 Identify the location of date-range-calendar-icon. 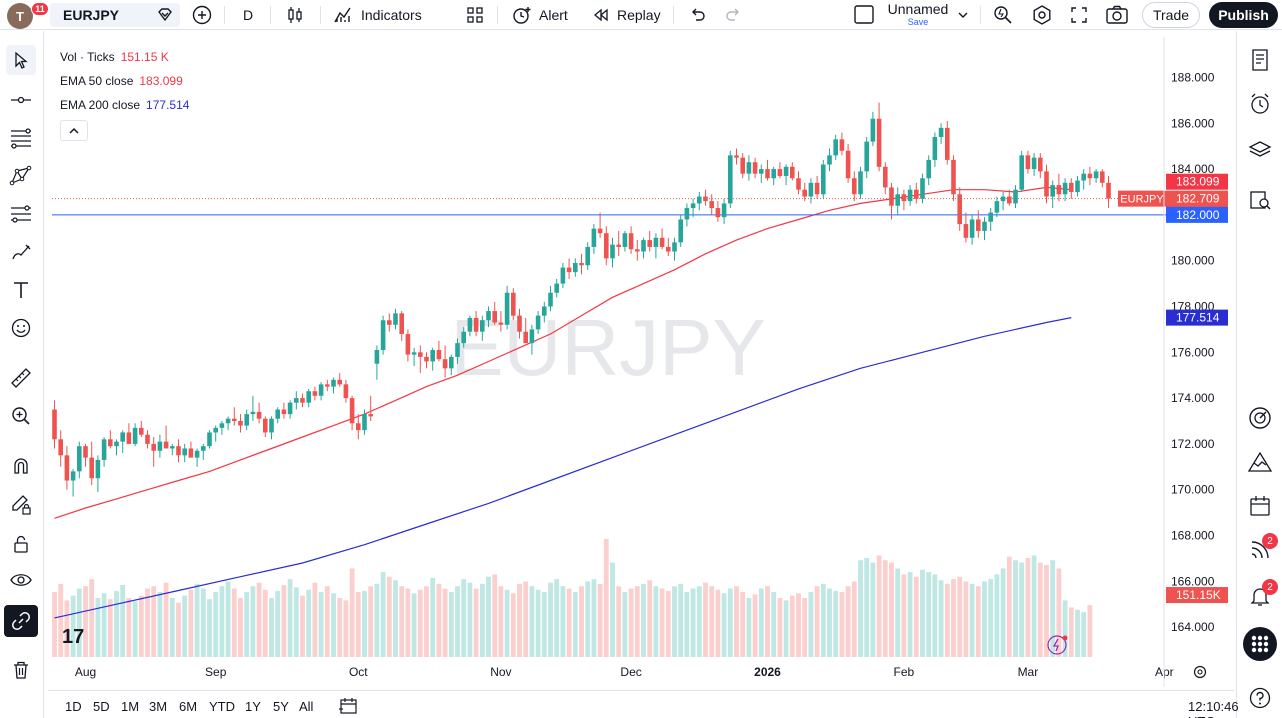
(349, 707).